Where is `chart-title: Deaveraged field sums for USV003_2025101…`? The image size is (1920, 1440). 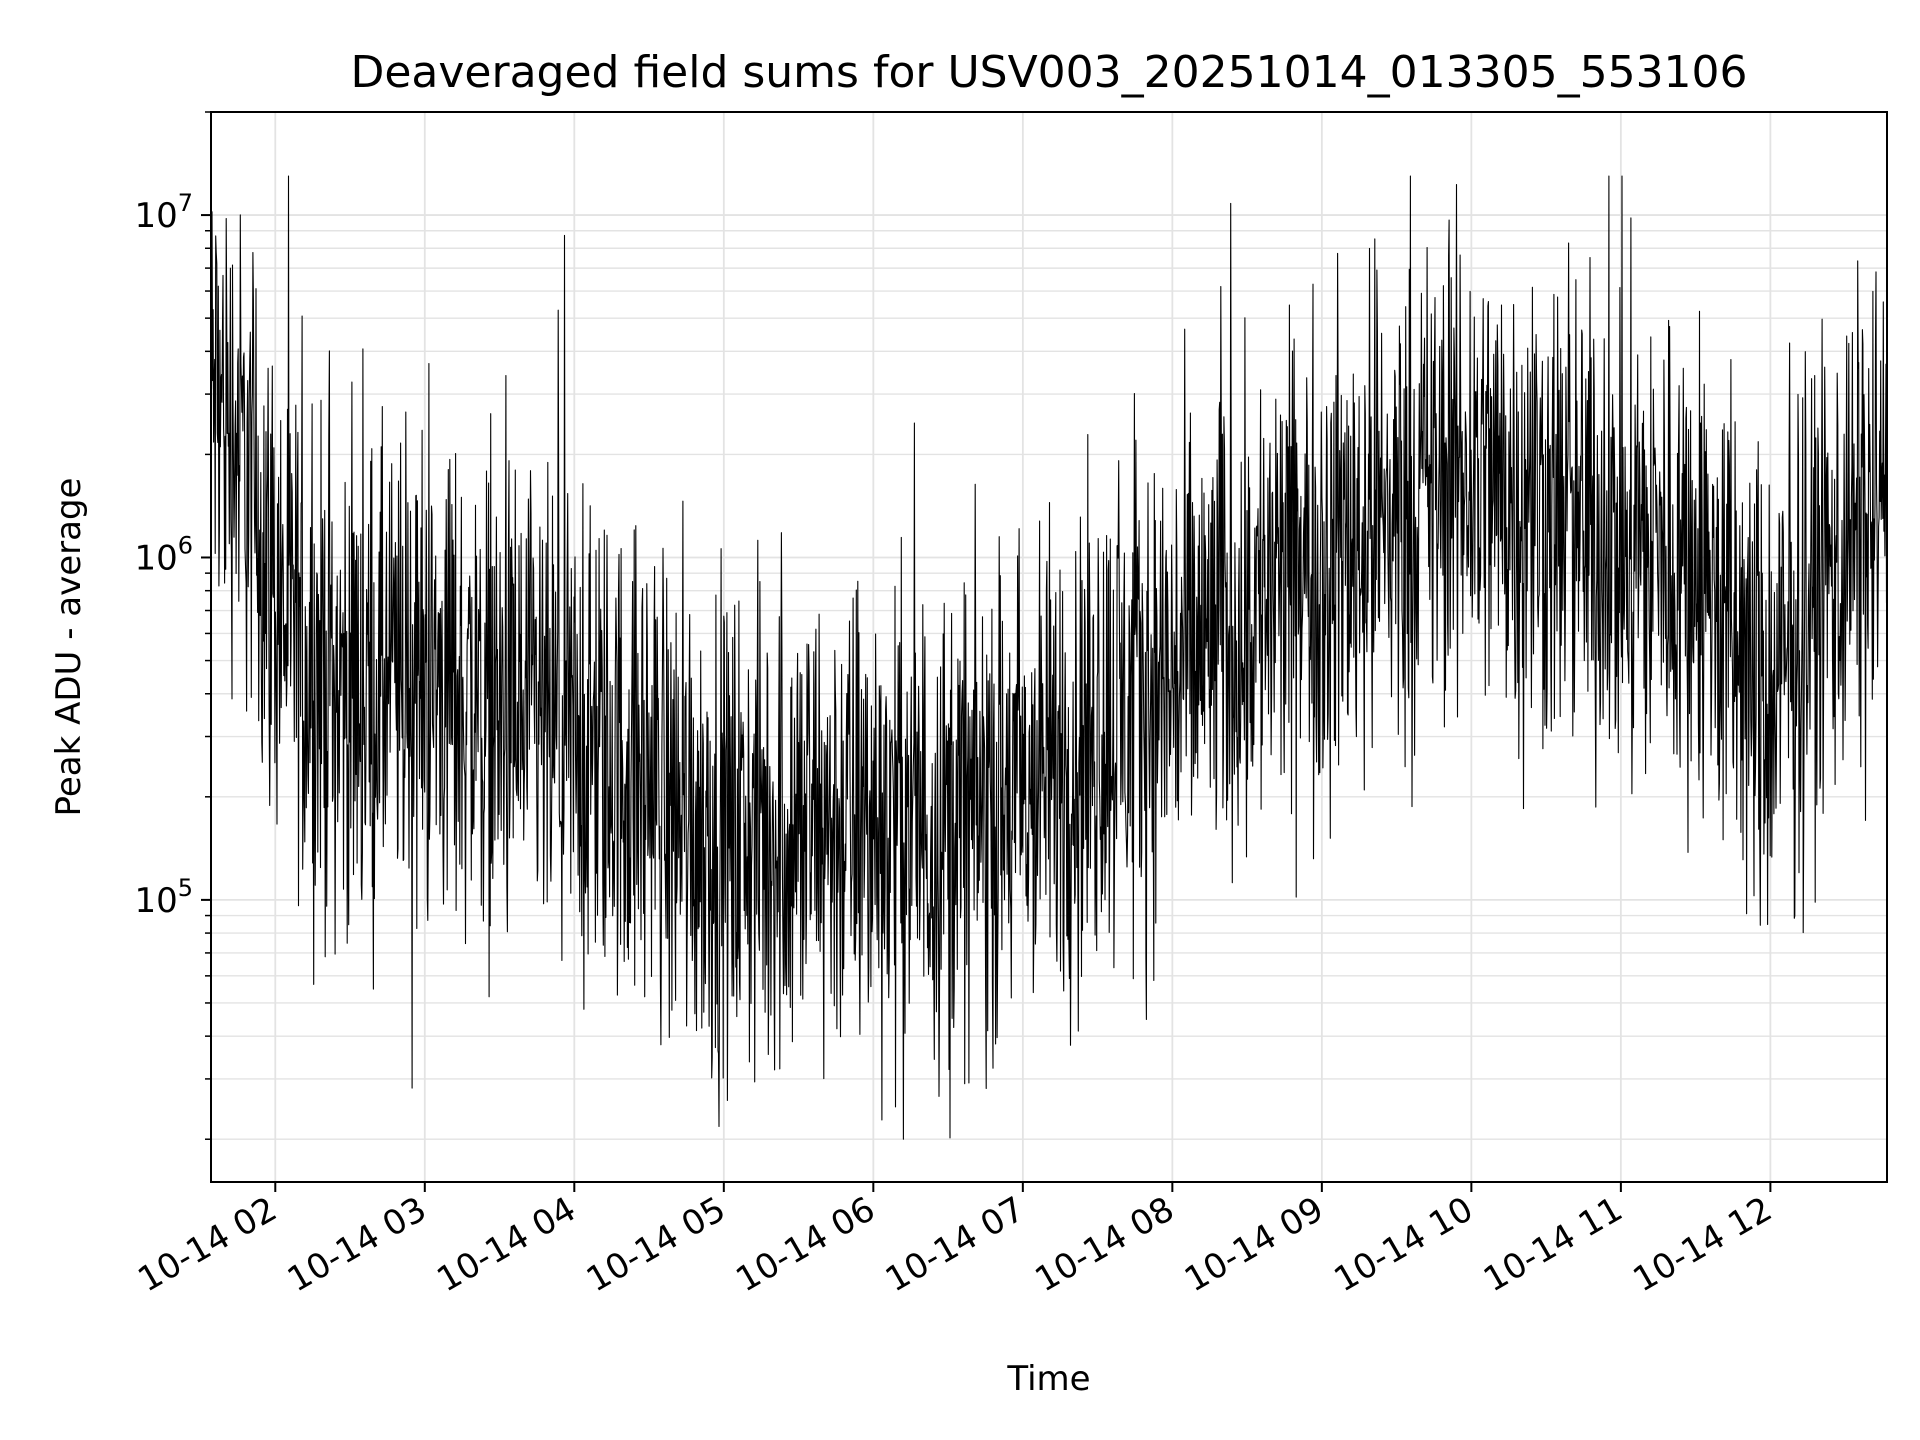
chart-title: Deaveraged field sums for USV003_2025101… is located at coordinates (1048, 72).